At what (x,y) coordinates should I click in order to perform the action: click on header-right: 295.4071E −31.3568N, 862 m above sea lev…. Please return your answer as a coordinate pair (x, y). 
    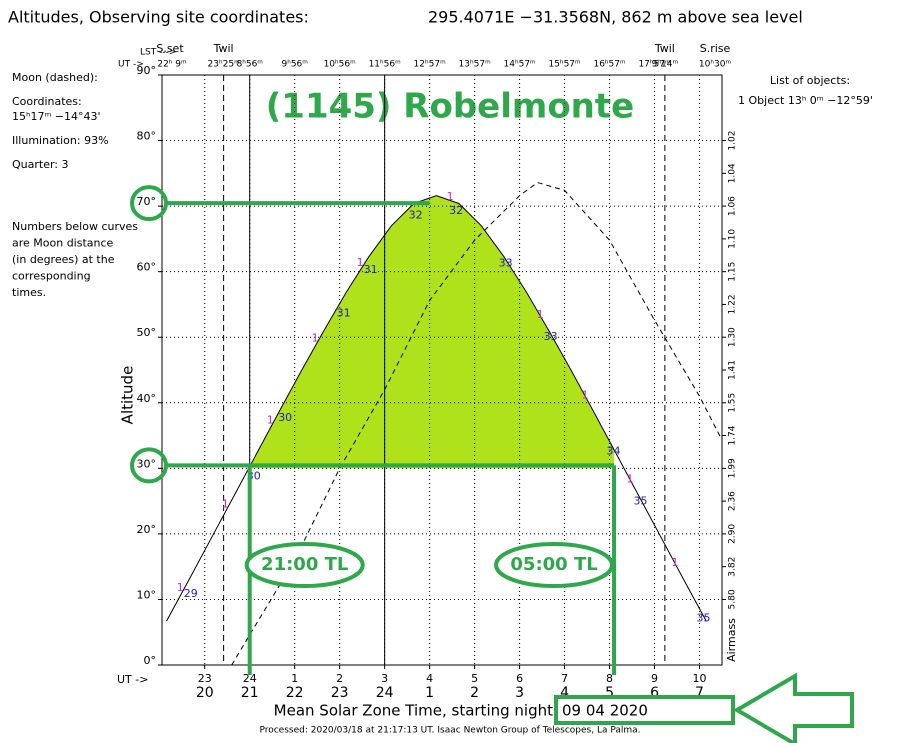
    Looking at the image, I should click on (615, 17).